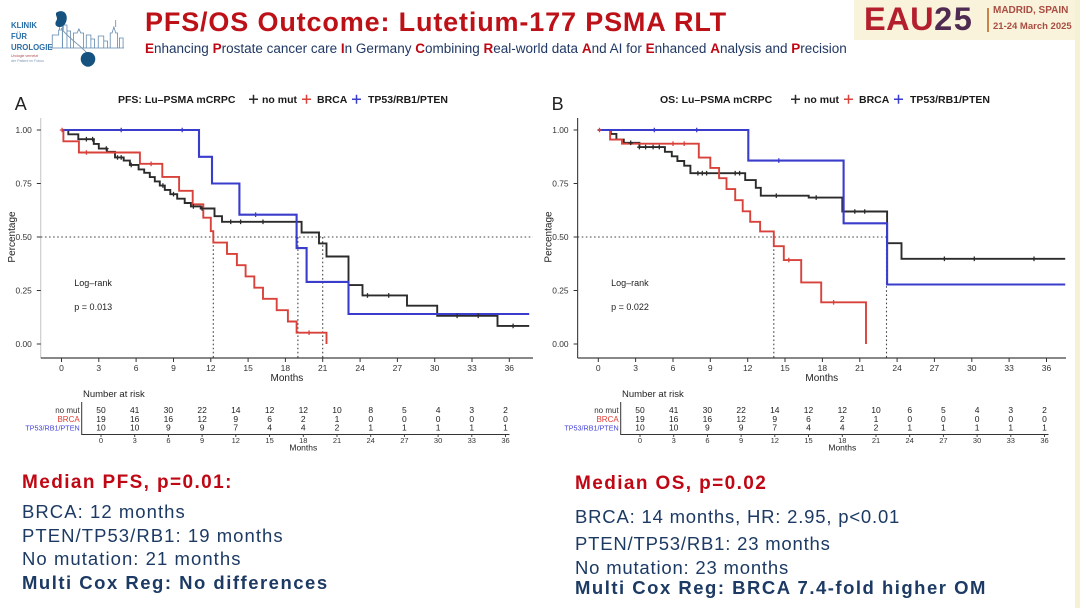 Image resolution: width=1080 pixels, height=608 pixels. I want to click on svg-text: OS: Lu–PSMA mCRPC, so click(716, 100).